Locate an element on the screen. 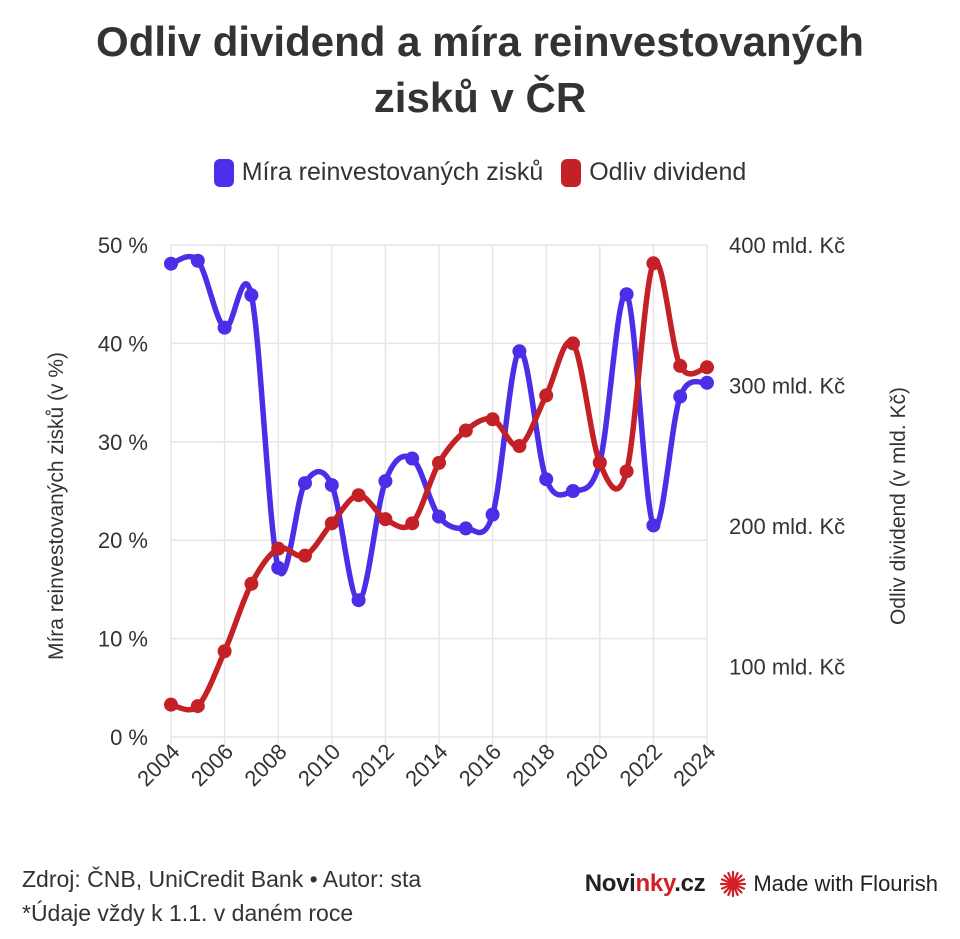 This screenshot has height=939, width=960. flourish-burst-icon is located at coordinates (733, 884).